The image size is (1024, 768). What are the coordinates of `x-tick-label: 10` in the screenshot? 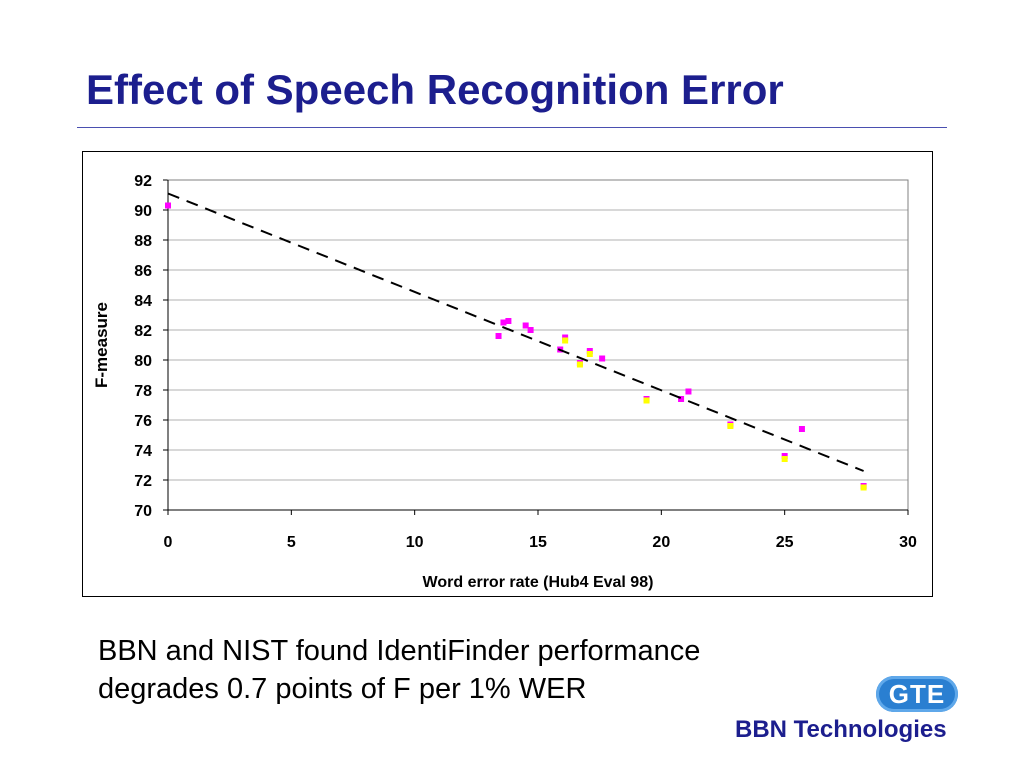 It's located at (415, 542).